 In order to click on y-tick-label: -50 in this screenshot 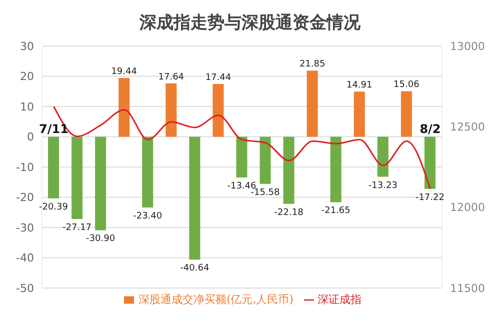, I will do `click(25, 288)`.